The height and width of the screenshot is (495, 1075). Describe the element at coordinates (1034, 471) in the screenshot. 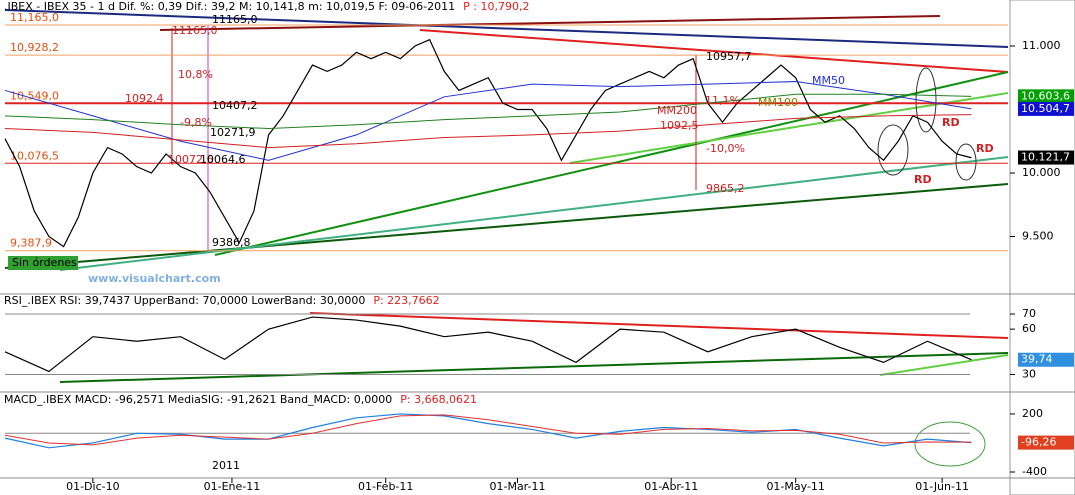

I see `y-tick-label: -400` at that location.